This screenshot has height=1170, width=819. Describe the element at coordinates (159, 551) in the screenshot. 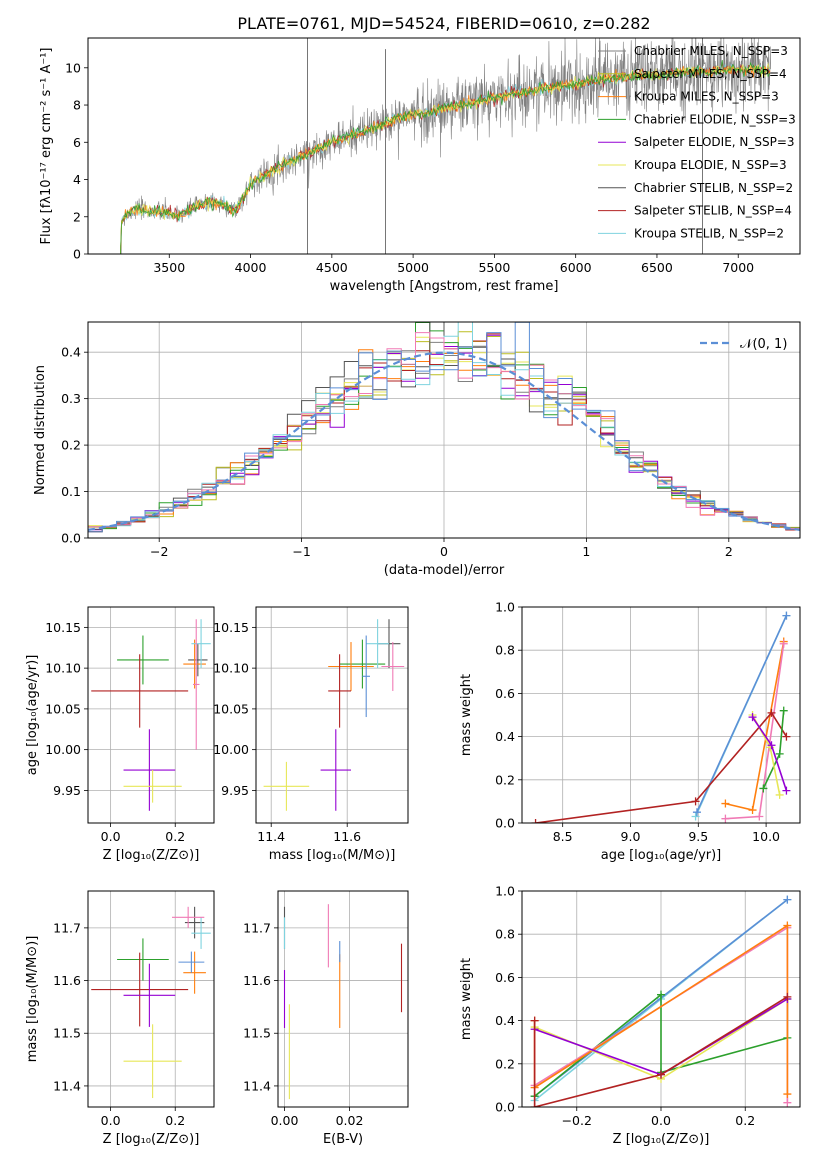

I see `x-tick-label: −2` at that location.